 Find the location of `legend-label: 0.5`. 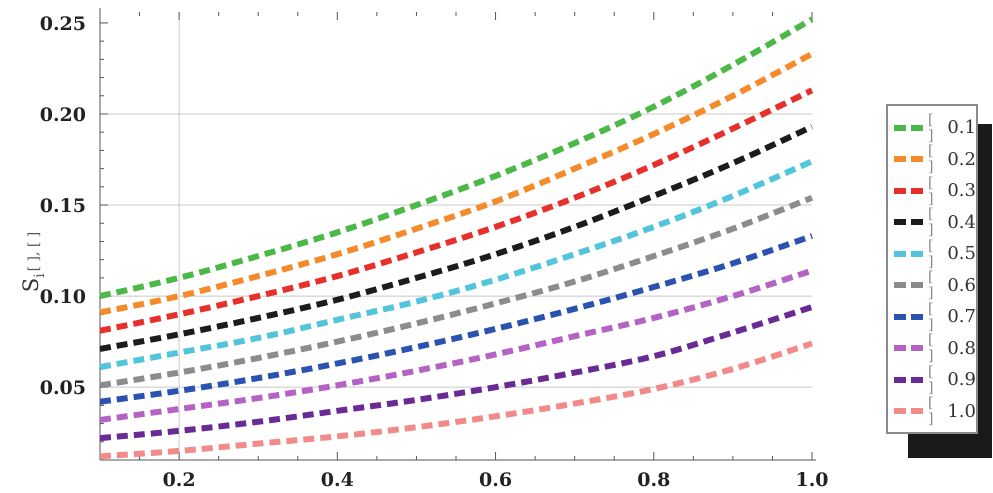

legend-label: 0.5 is located at coordinates (961, 254).